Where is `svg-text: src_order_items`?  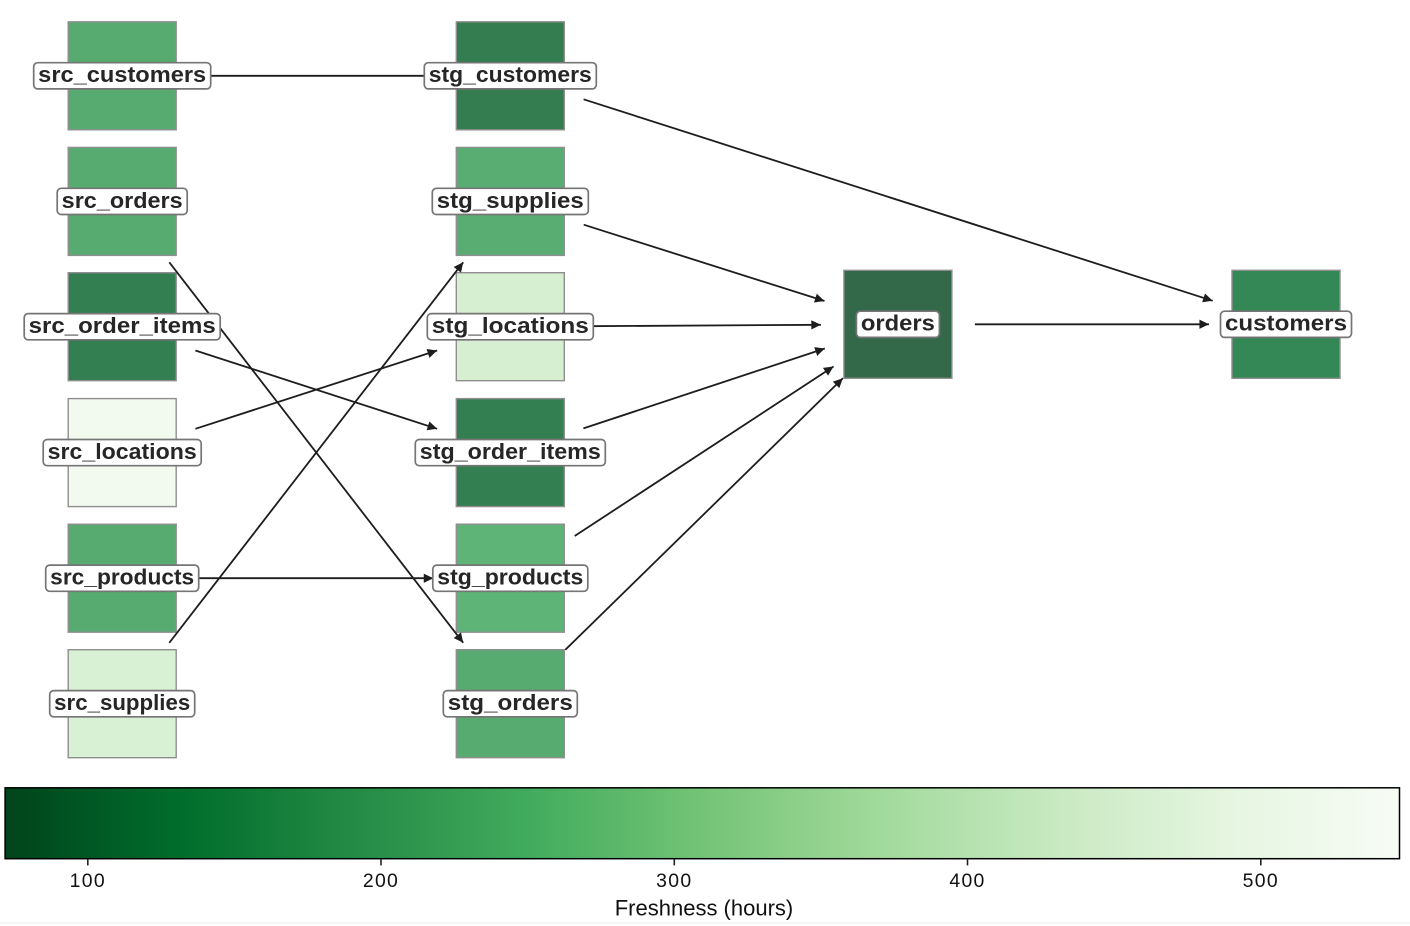
svg-text: src_order_items is located at coordinates (122, 325).